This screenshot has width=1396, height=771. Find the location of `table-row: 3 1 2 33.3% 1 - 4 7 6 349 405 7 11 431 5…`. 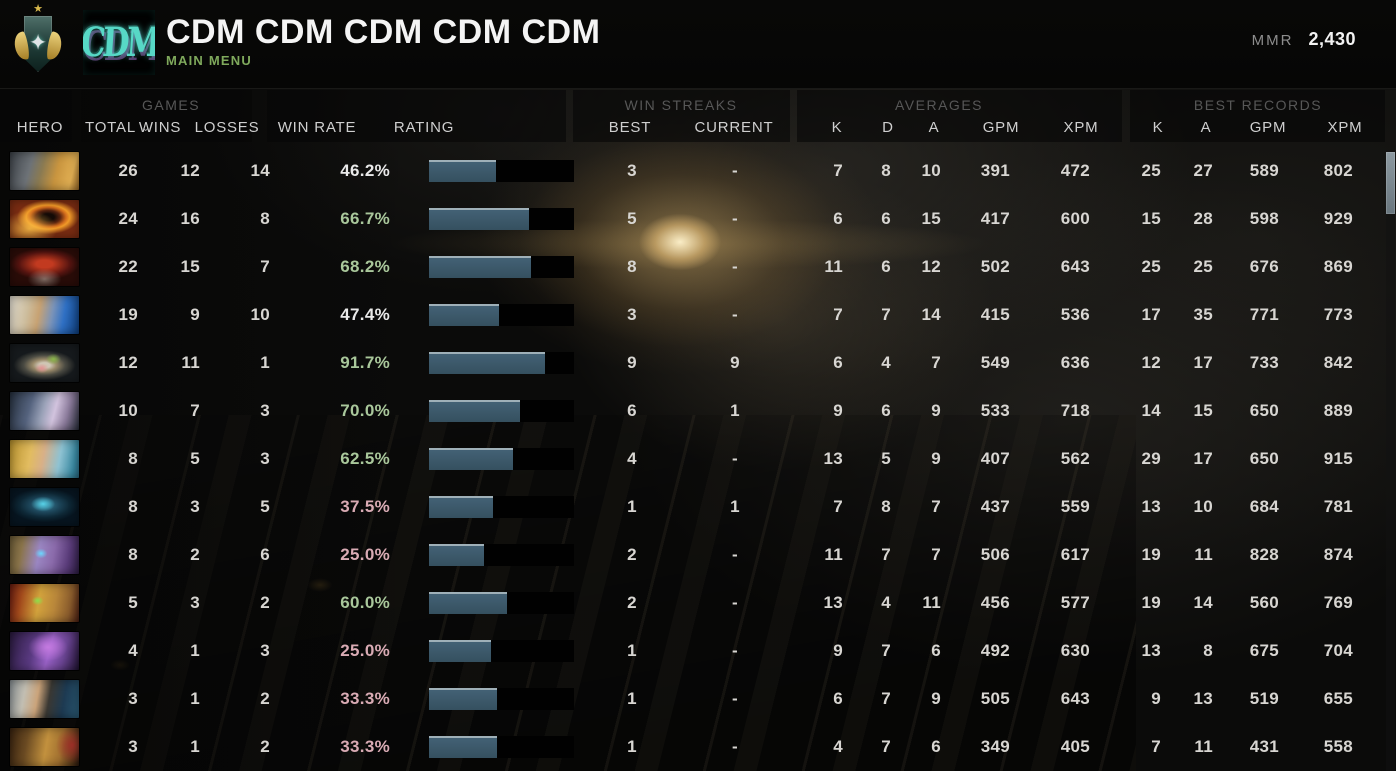

table-row: 3 1 2 33.3% 1 - 4 7 6 349 405 7 11 431 5… is located at coordinates (698, 747).